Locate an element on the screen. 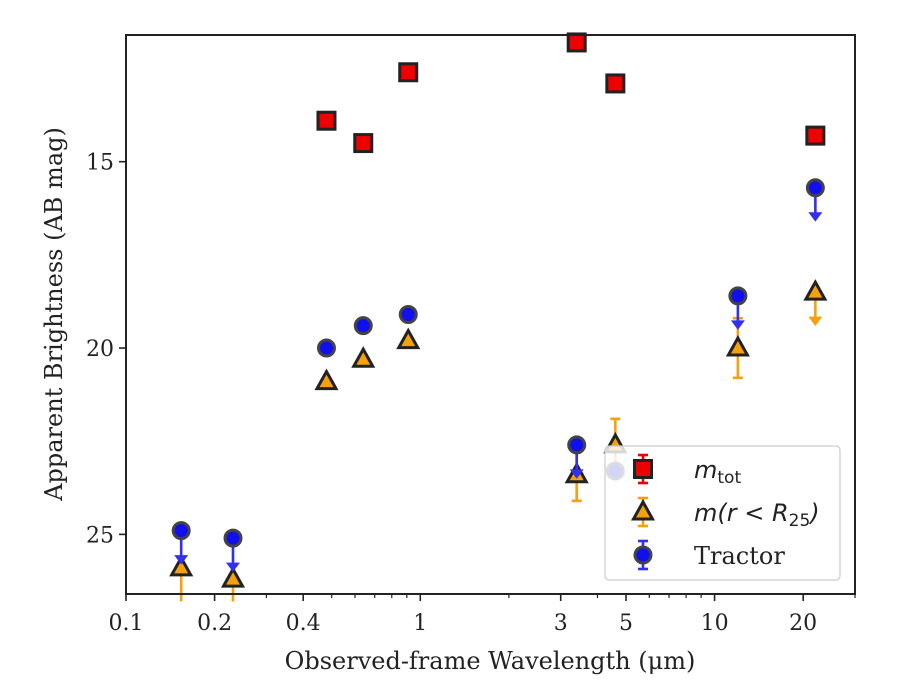 Image resolution: width=900 pixels, height=700 pixels. legend-box is located at coordinates (722, 513).